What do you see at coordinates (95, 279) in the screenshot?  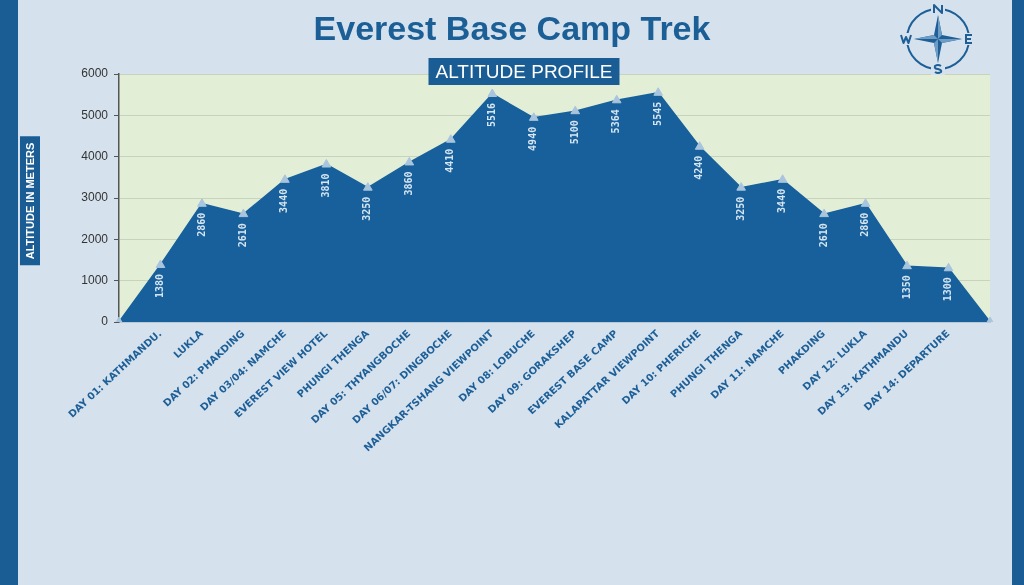 I see `y-tick-label: 1000` at bounding box center [95, 279].